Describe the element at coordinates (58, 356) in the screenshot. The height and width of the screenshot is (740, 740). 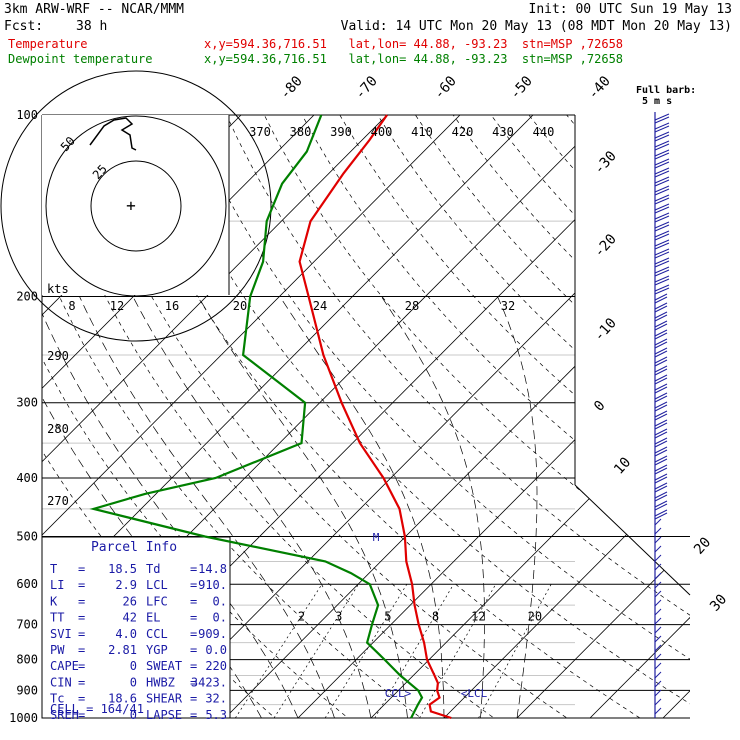
I see `theta-low-label: 290` at that location.